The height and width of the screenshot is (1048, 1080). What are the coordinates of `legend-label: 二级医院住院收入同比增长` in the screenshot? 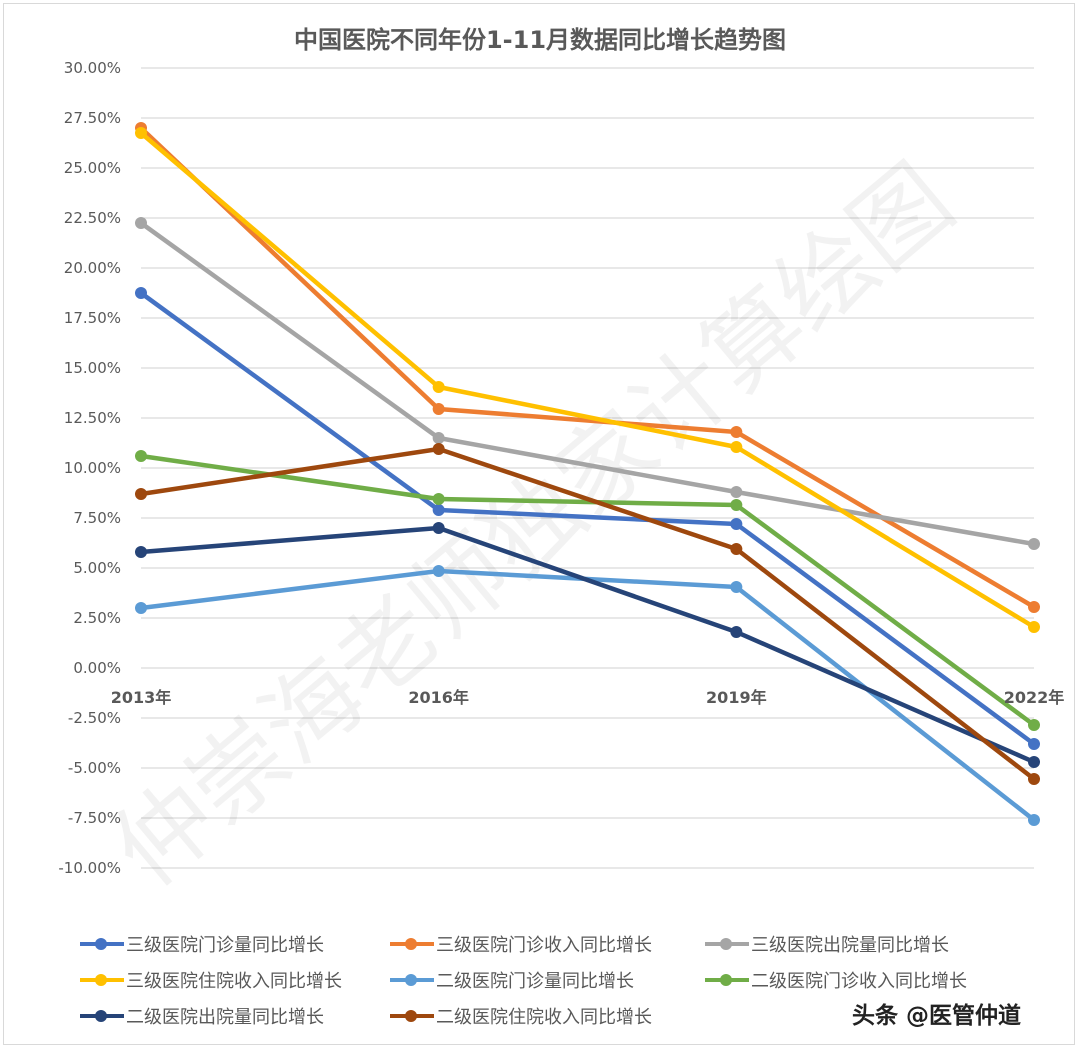 It's located at (544, 1017).